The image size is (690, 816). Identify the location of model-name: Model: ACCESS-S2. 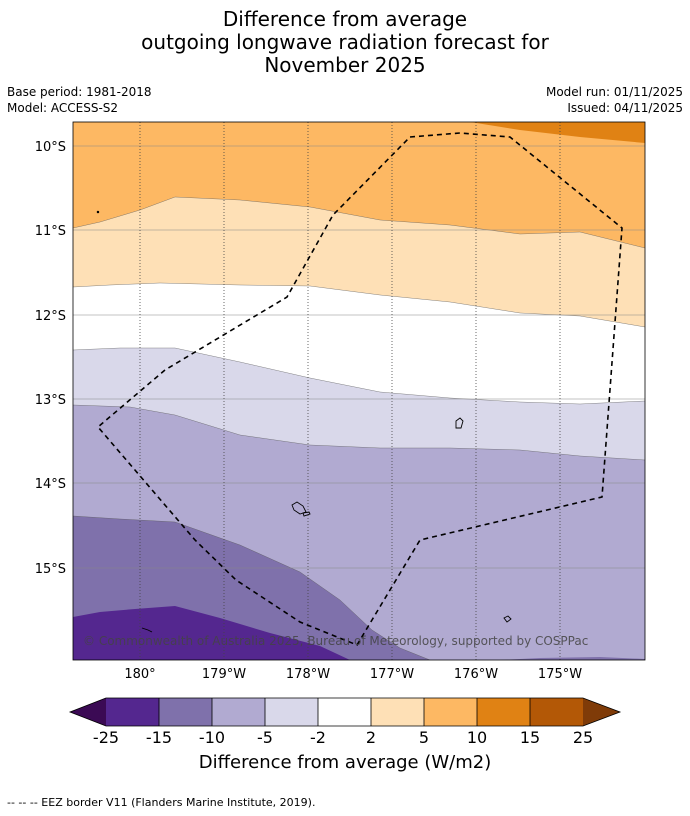
(63, 108).